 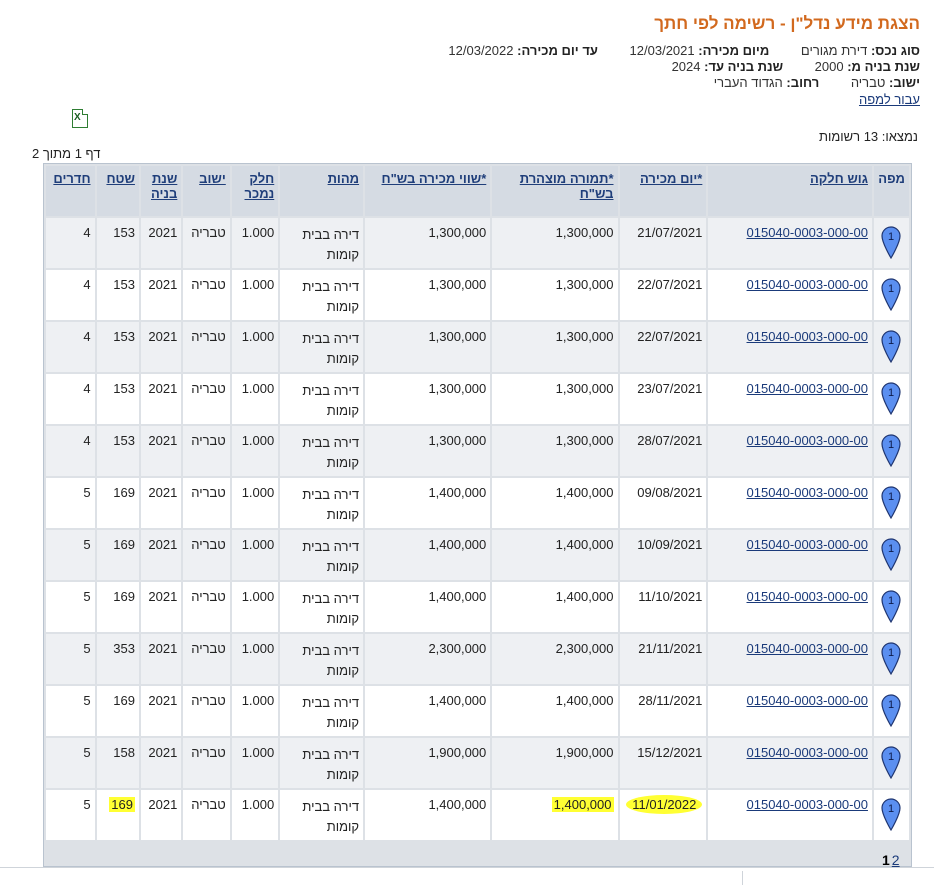 What do you see at coordinates (663, 503) in the screenshot?
I see `cell-sale-date: 09/08/2021` at bounding box center [663, 503].